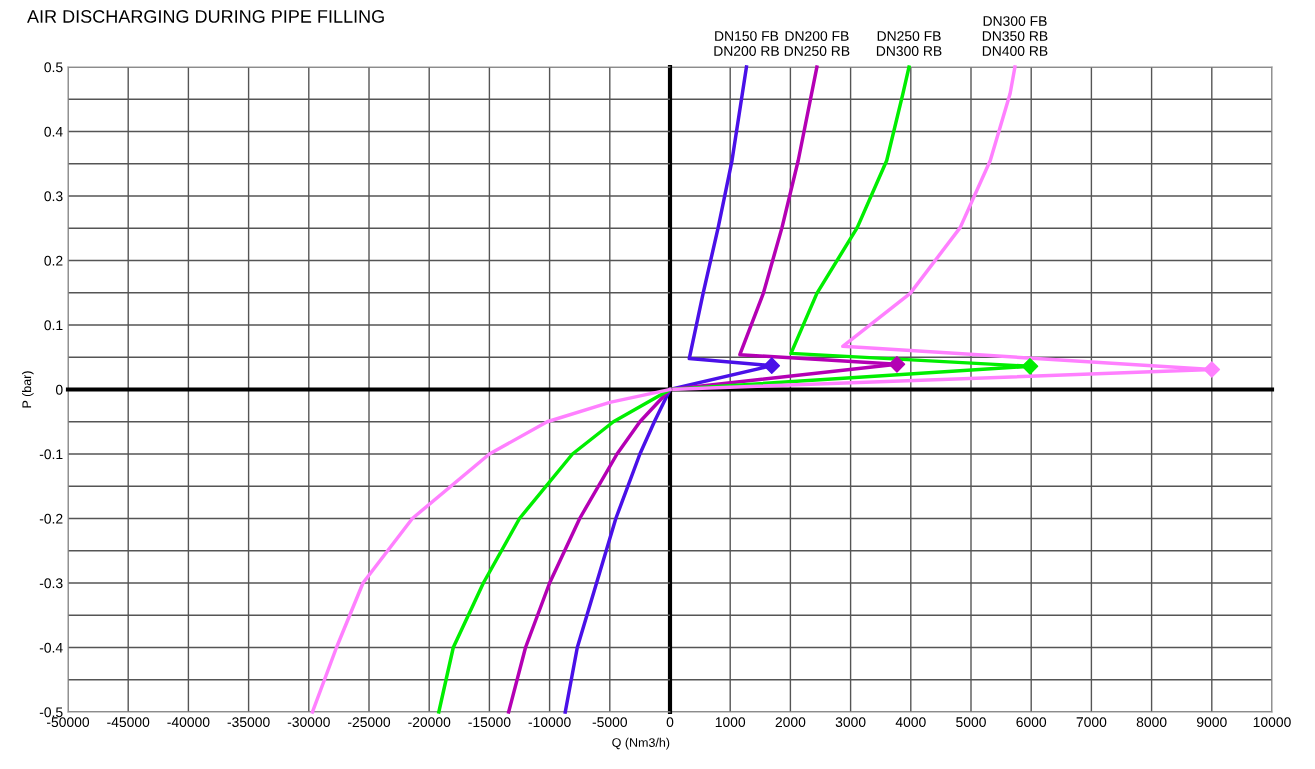 The width and height of the screenshot is (1315, 769). I want to click on x-tick-label: -30000, so click(308, 722).